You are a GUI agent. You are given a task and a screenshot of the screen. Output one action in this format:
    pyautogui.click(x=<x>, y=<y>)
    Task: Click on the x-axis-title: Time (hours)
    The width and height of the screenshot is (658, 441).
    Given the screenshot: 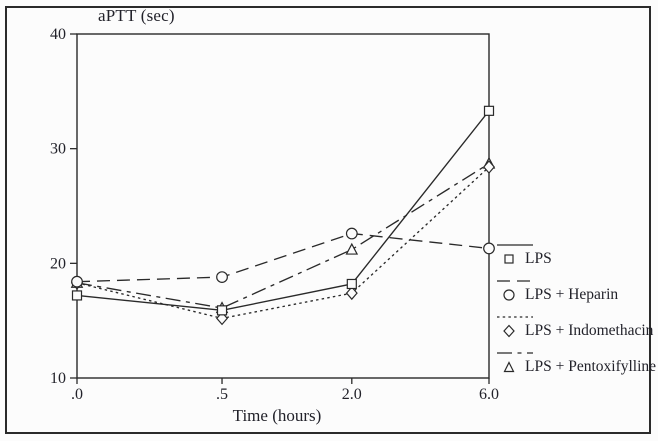 What is the action you would take?
    pyautogui.click(x=277, y=415)
    